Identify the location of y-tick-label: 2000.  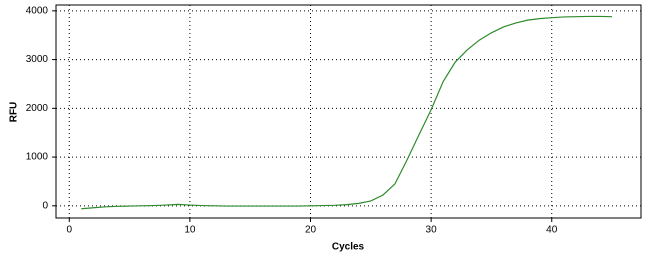
(37, 108).